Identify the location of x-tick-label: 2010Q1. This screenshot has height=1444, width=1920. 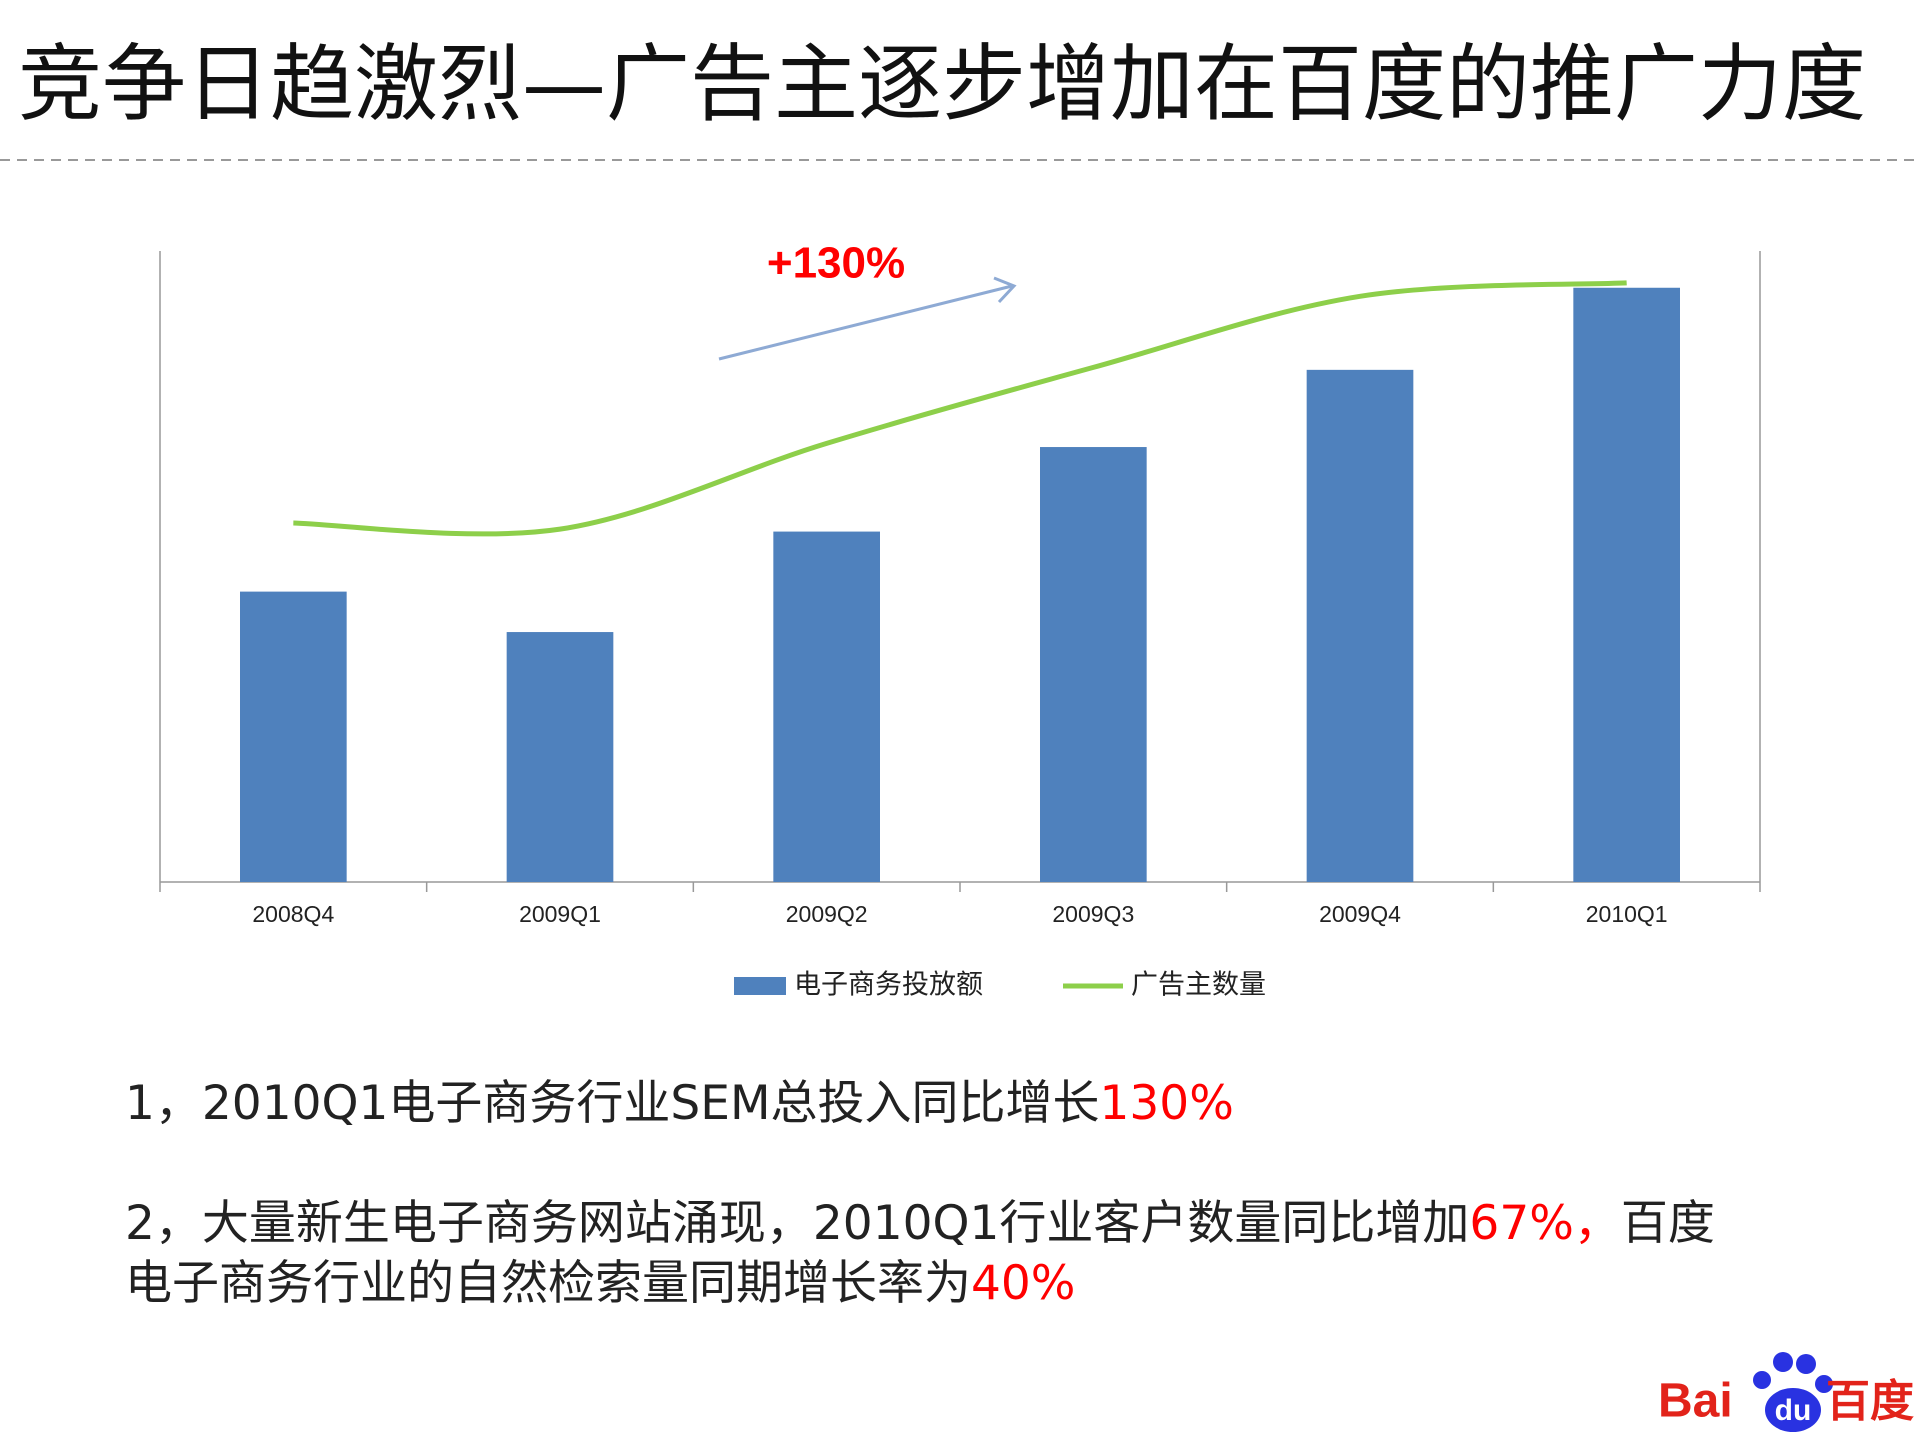
(1627, 914).